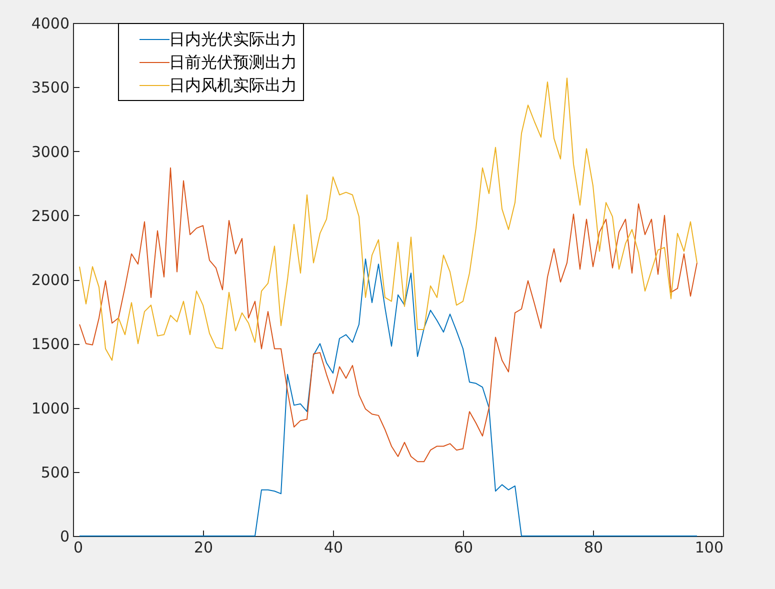 The width and height of the screenshot is (775, 589). I want to click on x-tick-label: 0, so click(79, 547).